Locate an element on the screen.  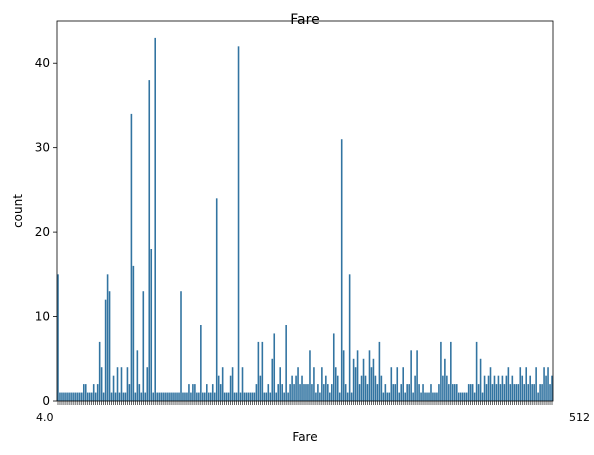
y-tick-label: 0 is located at coordinates (46, 401).